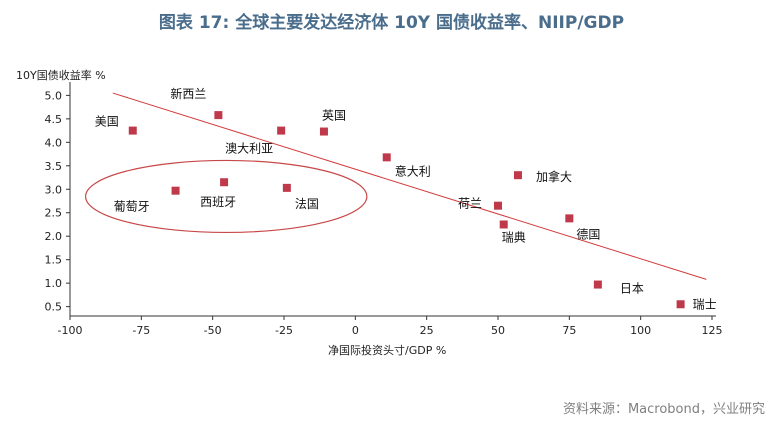 This screenshot has height=424, width=783. I want to click on point-label: 荷兰, so click(470, 204).